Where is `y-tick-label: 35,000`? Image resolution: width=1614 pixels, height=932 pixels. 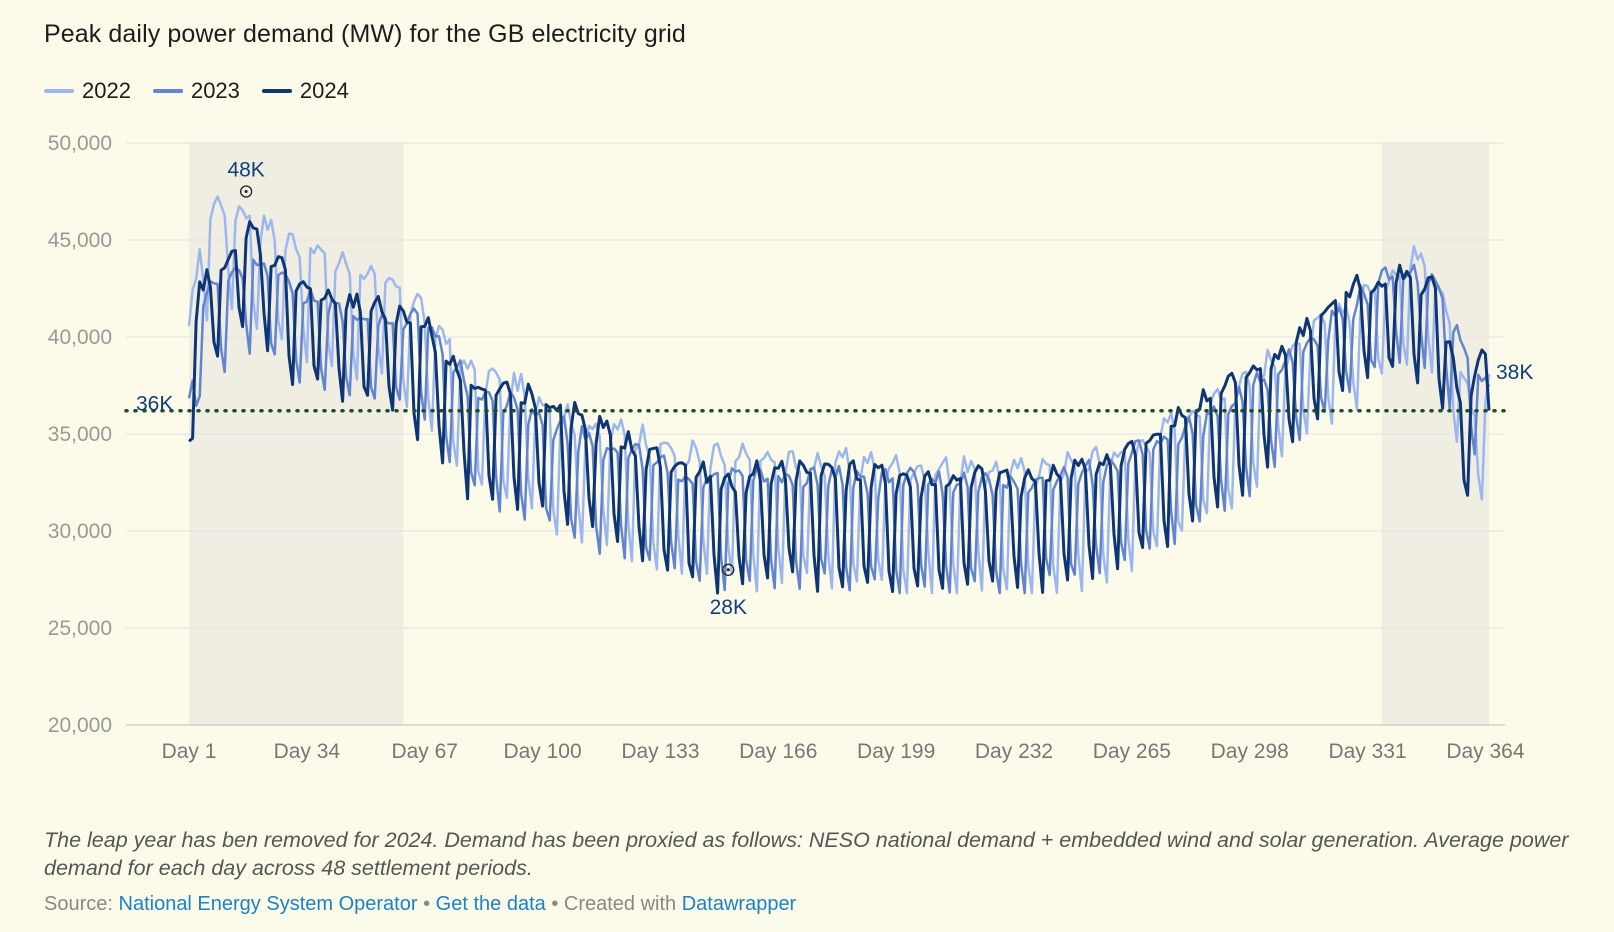 y-tick-label: 35,000 is located at coordinates (80, 434).